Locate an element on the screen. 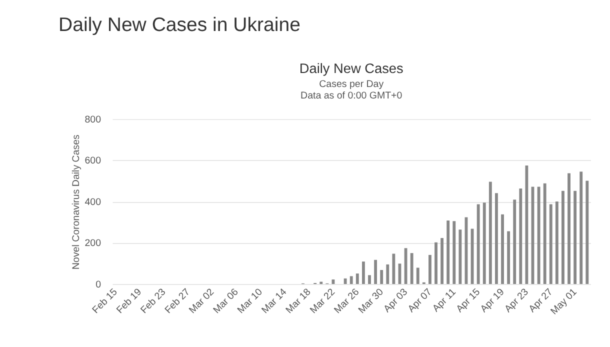  y-axis-title: Novel Coronavirus Daily Cases is located at coordinates (76, 202).